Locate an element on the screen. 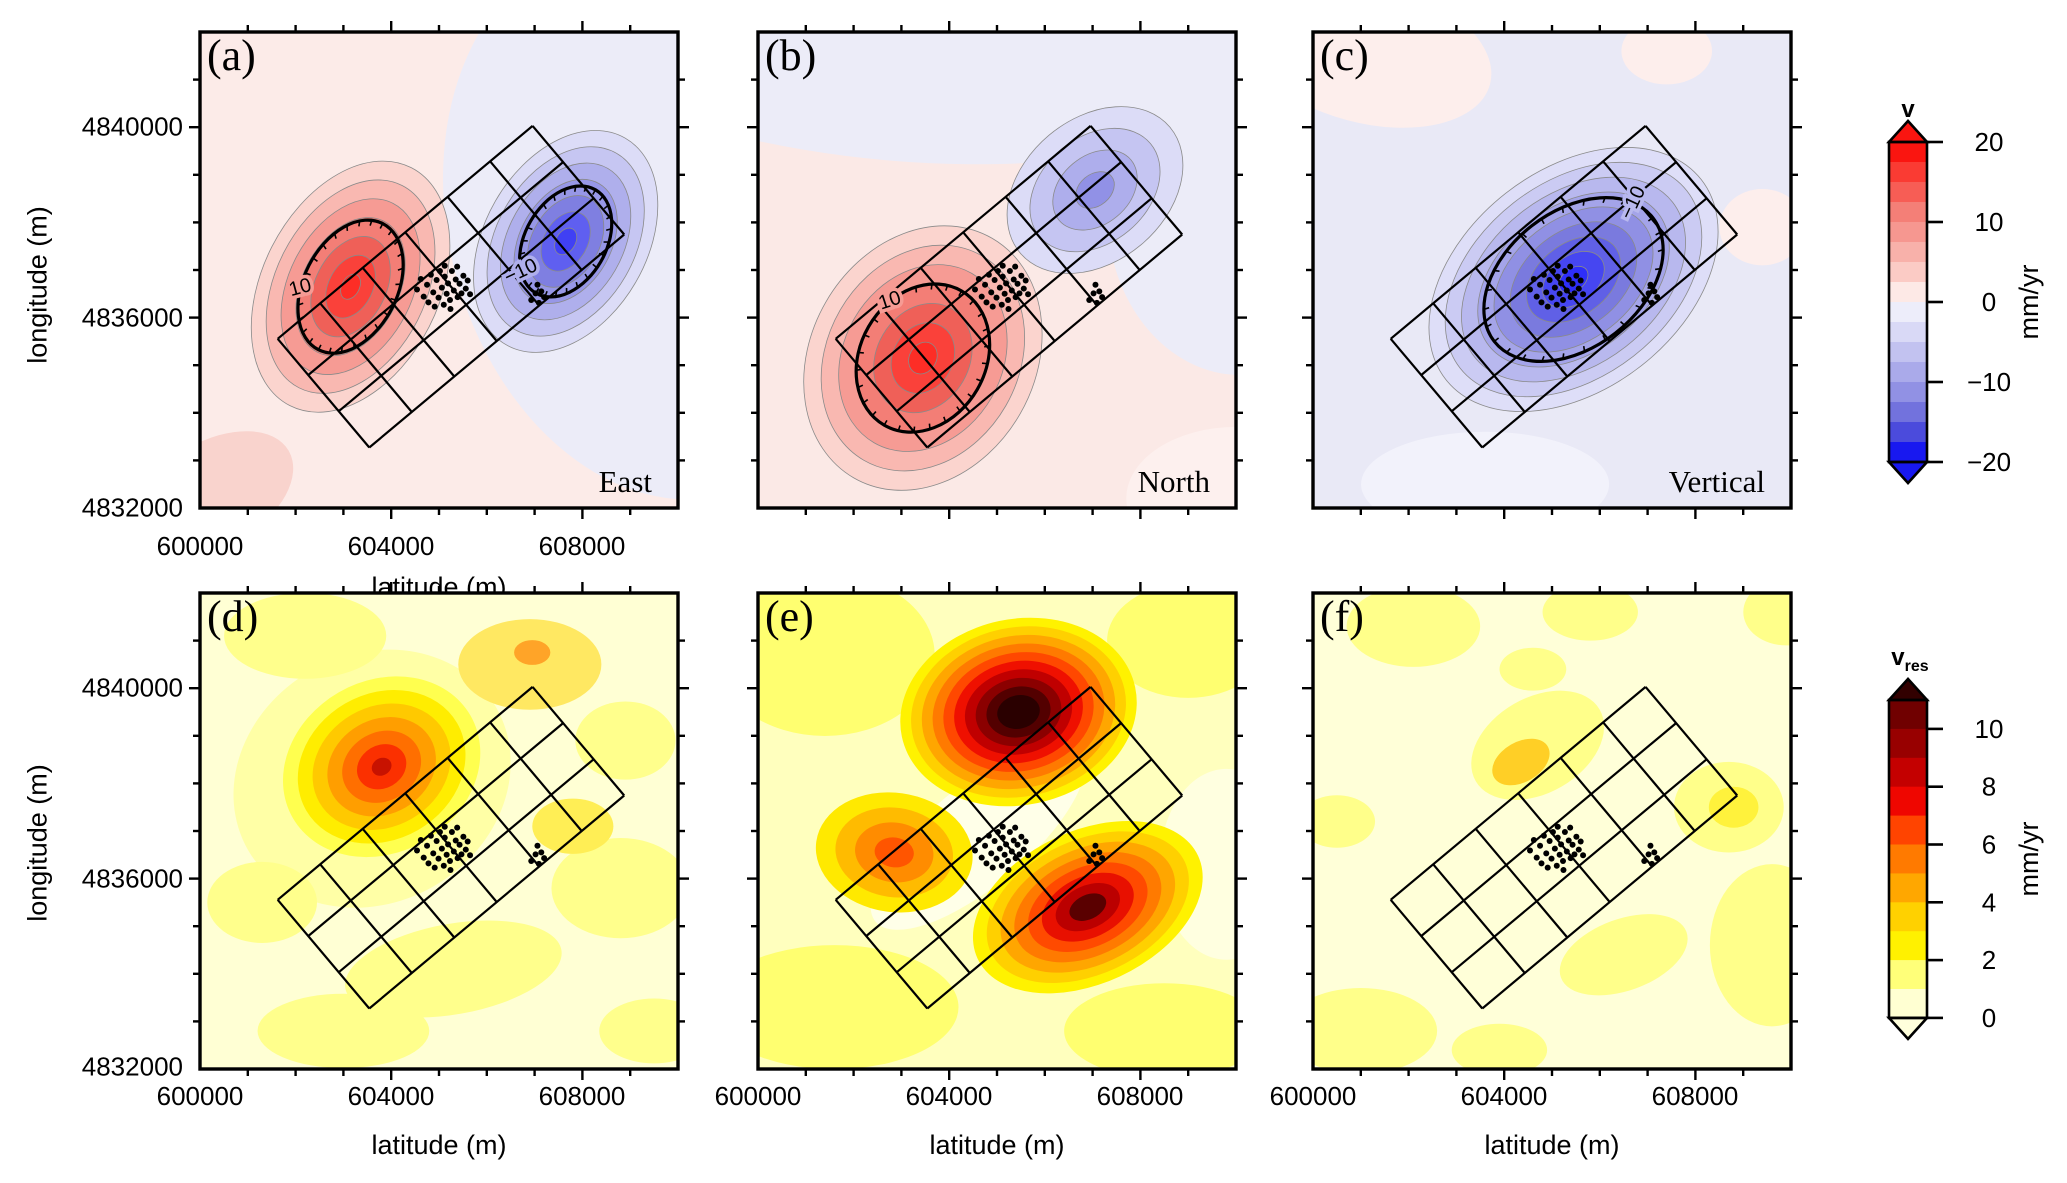 Image resolution: width=2067 pixels, height=1183 pixels. panel-b: 10 (b) North is located at coordinates (997, 270).